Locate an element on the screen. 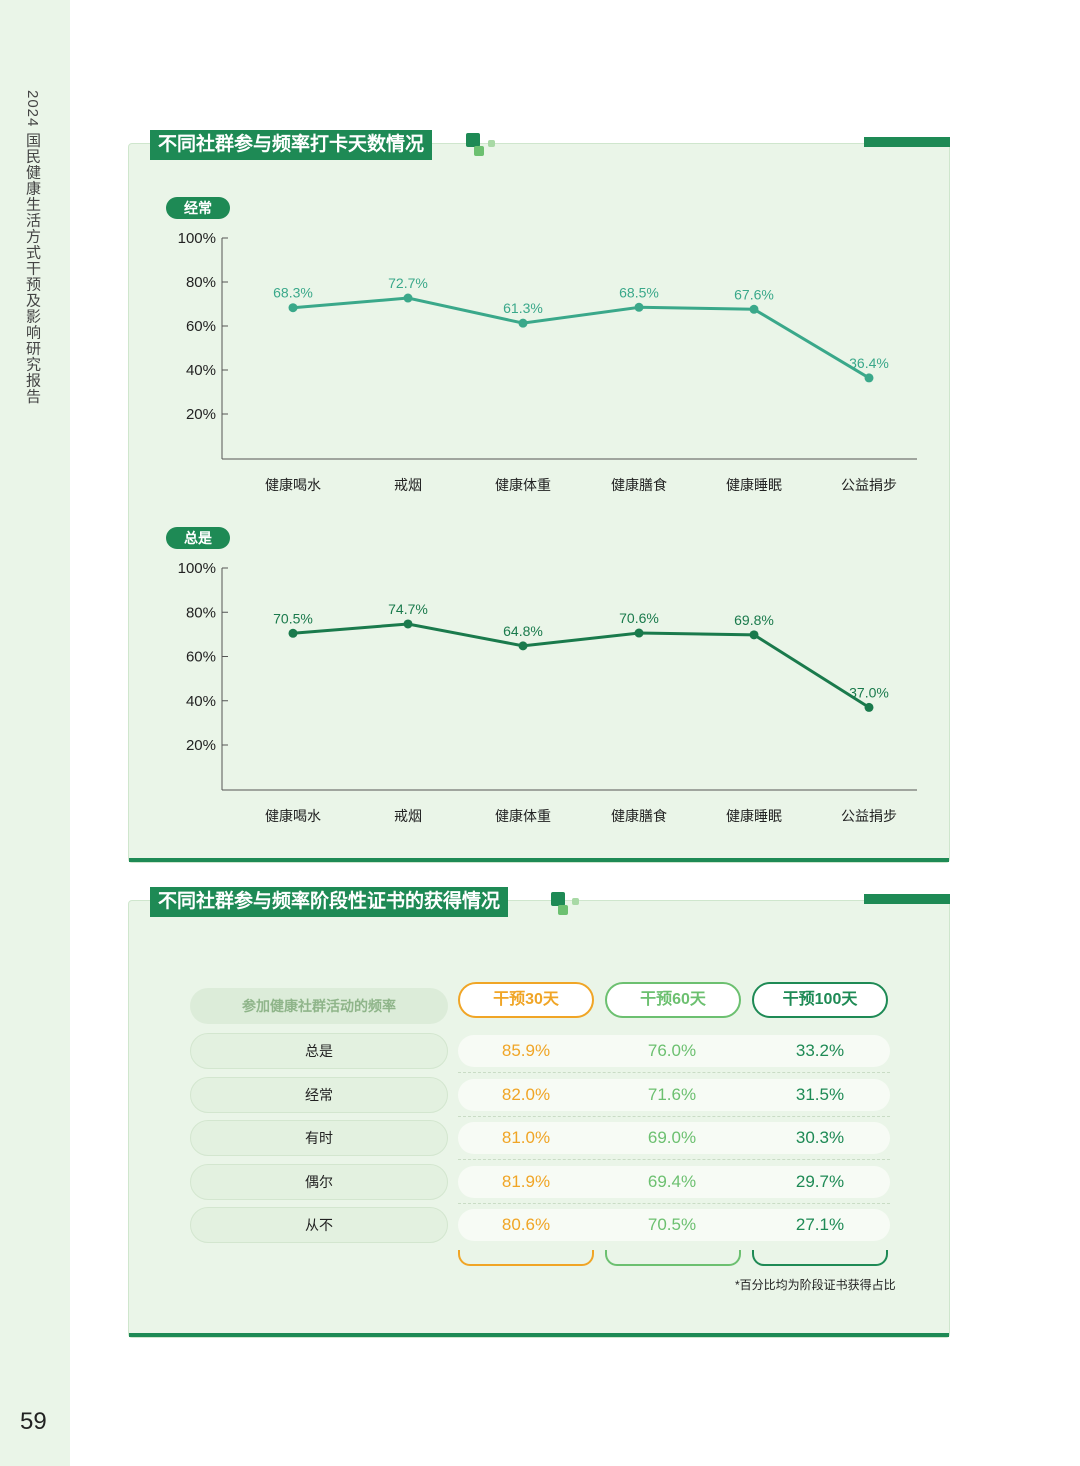  row-header: 参加健康社群活动的频率 is located at coordinates (319, 1006).